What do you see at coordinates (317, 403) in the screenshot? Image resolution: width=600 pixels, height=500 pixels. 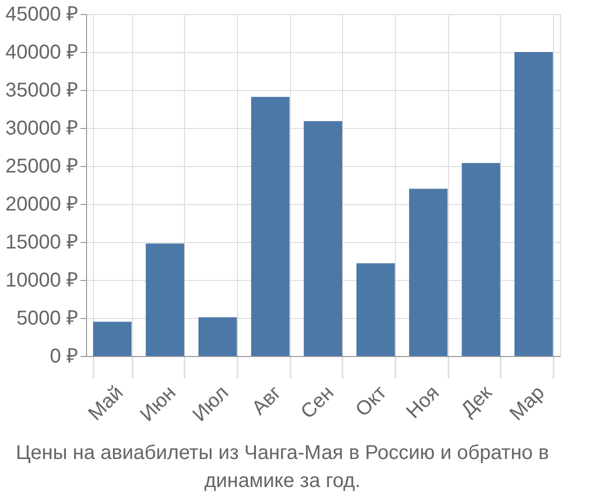 I see `x-tick-label: Сен` at bounding box center [317, 403].